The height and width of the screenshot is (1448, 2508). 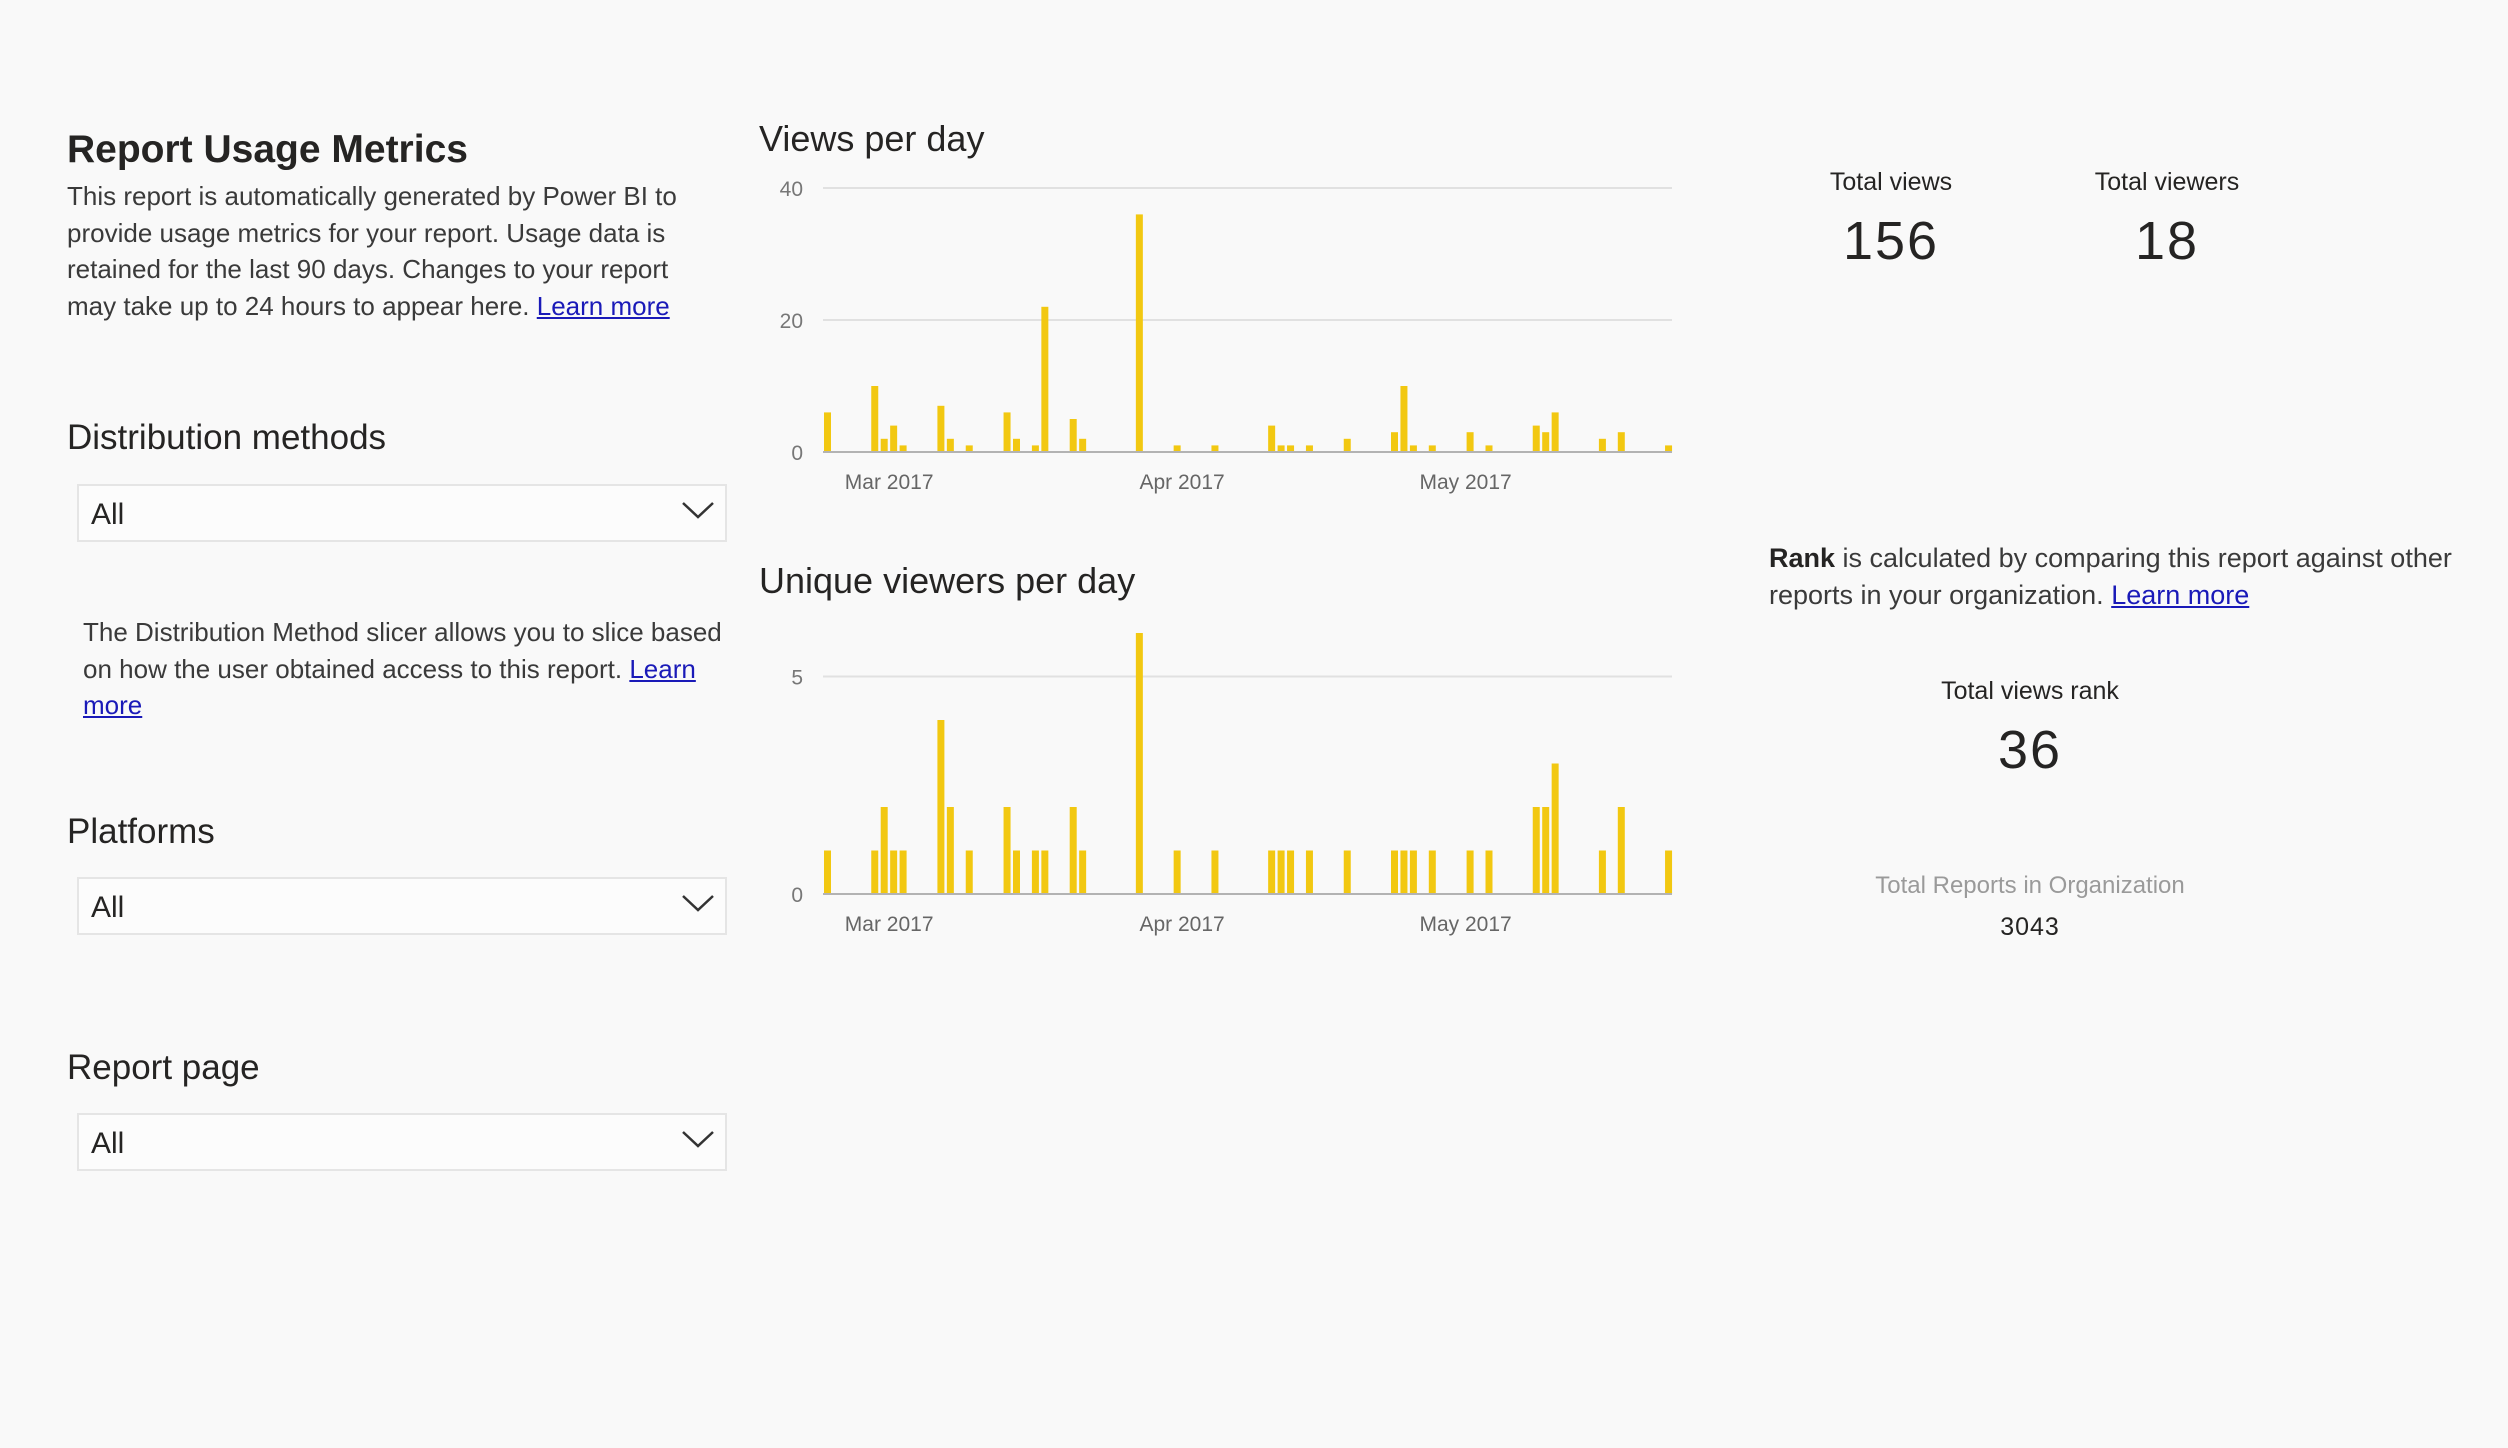 What do you see at coordinates (389, 687) in the screenshot?
I see `distribution-learn-more-link: Learn more` at bounding box center [389, 687].